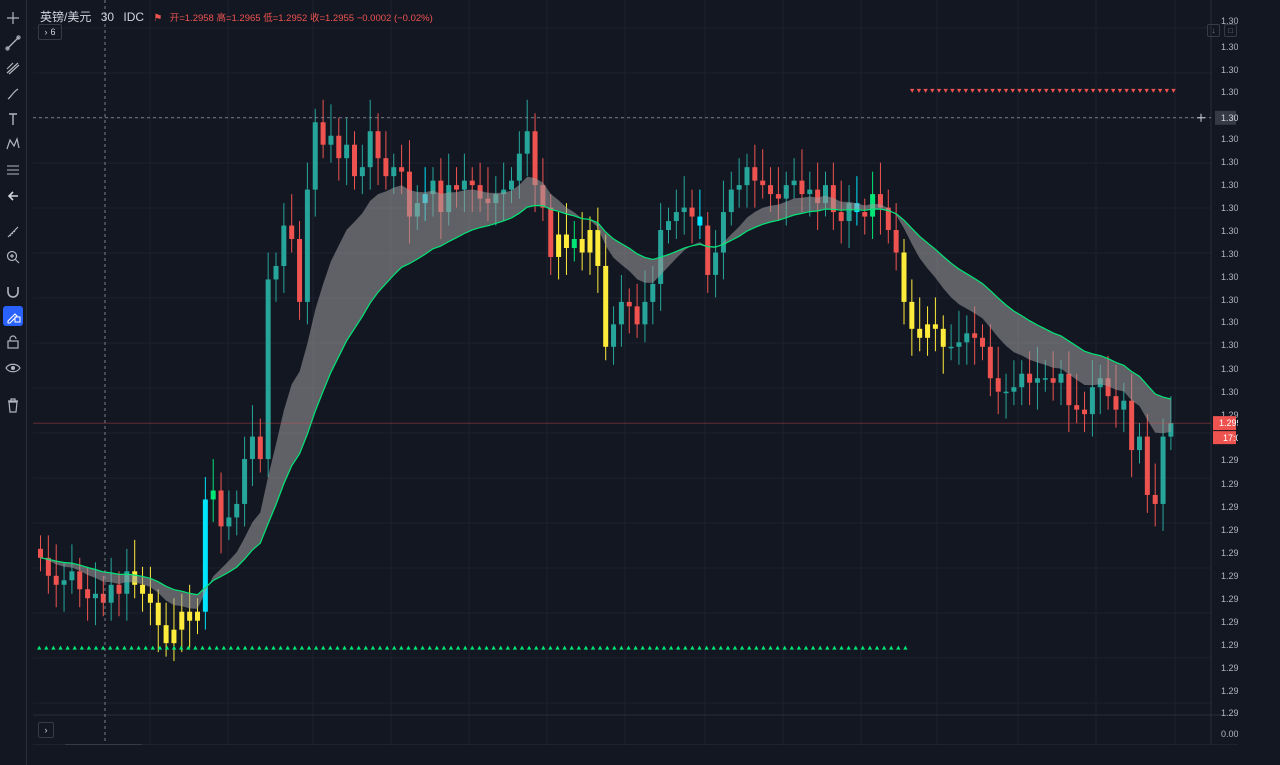  I want to click on maximize-pane-icon: □, so click(1230, 30).